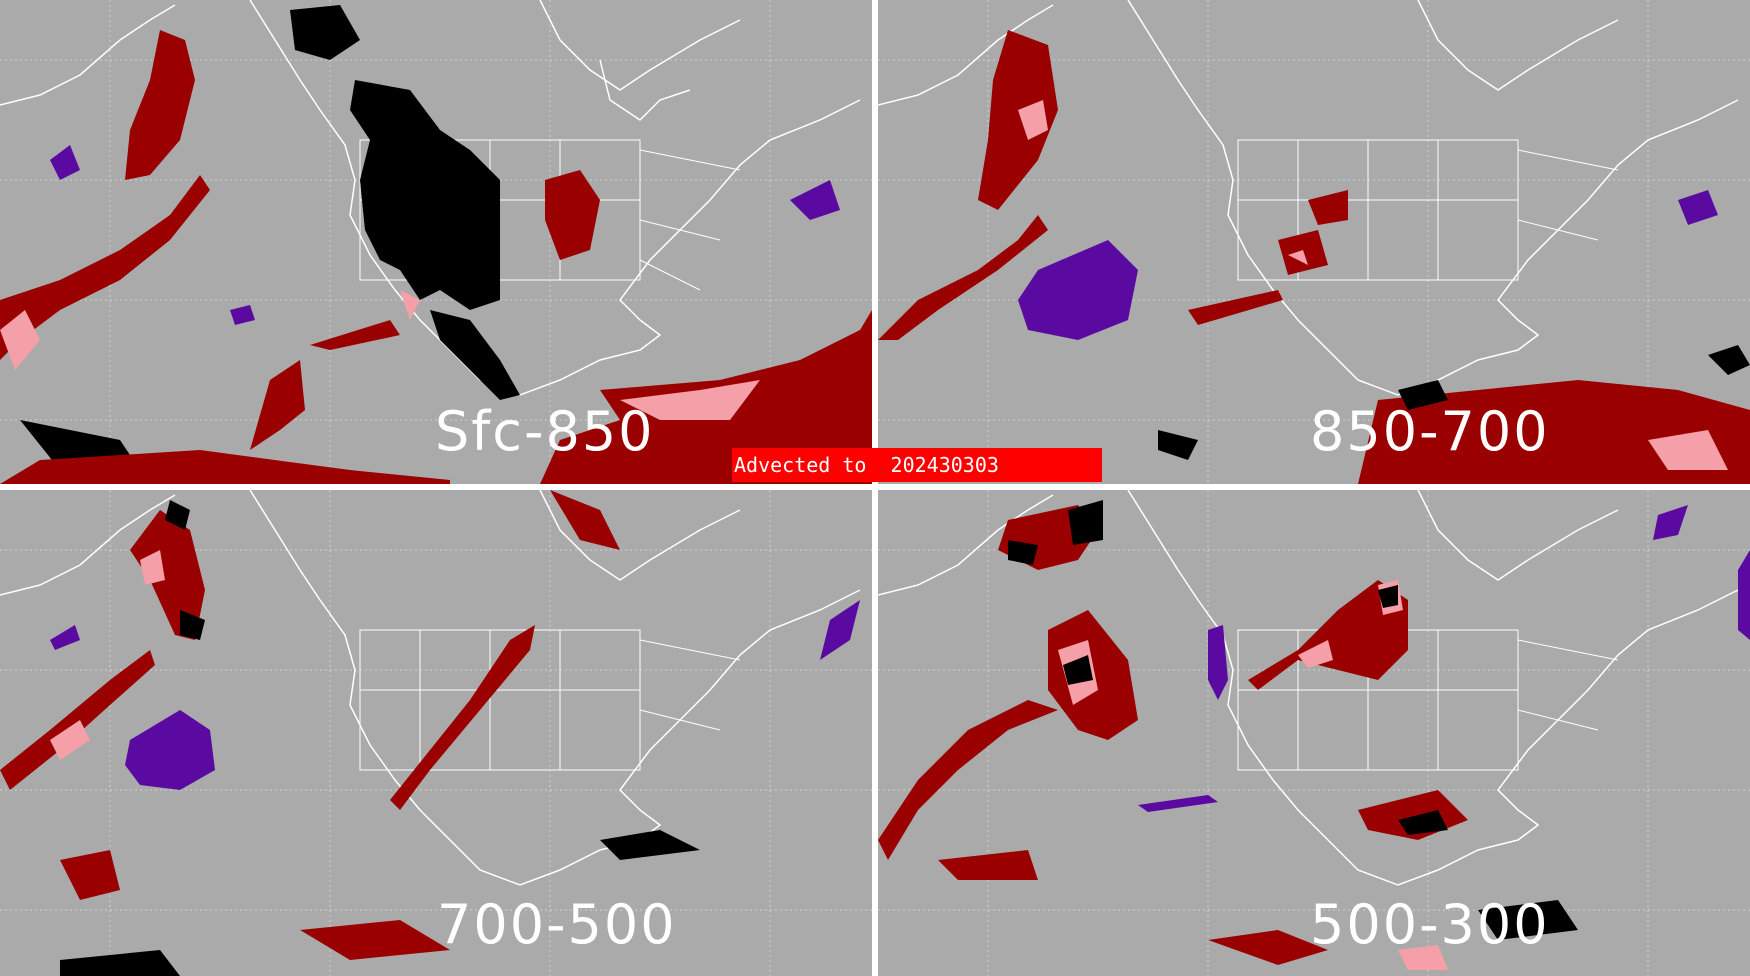 This screenshot has width=1750, height=976. Describe the element at coordinates (800, 465) in the screenshot. I see `banner-prefix: Advected to` at that location.